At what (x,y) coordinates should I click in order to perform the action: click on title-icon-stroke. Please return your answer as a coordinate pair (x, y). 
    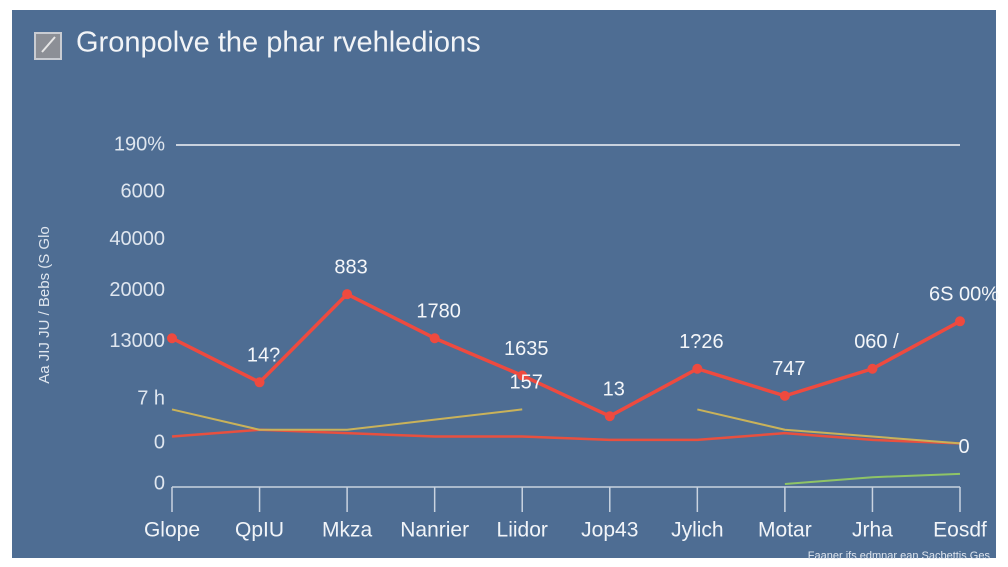
    Looking at the image, I should click on (48, 44).